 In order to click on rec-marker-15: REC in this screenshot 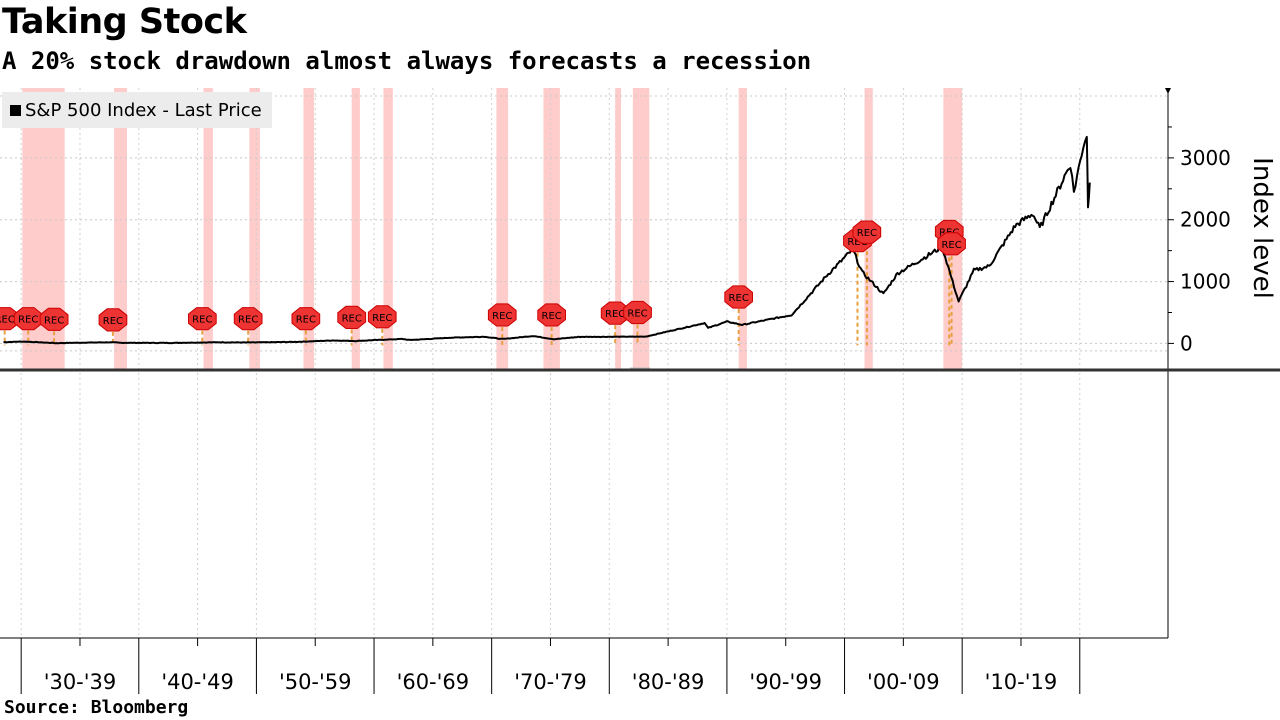, I will do `click(867, 232)`.